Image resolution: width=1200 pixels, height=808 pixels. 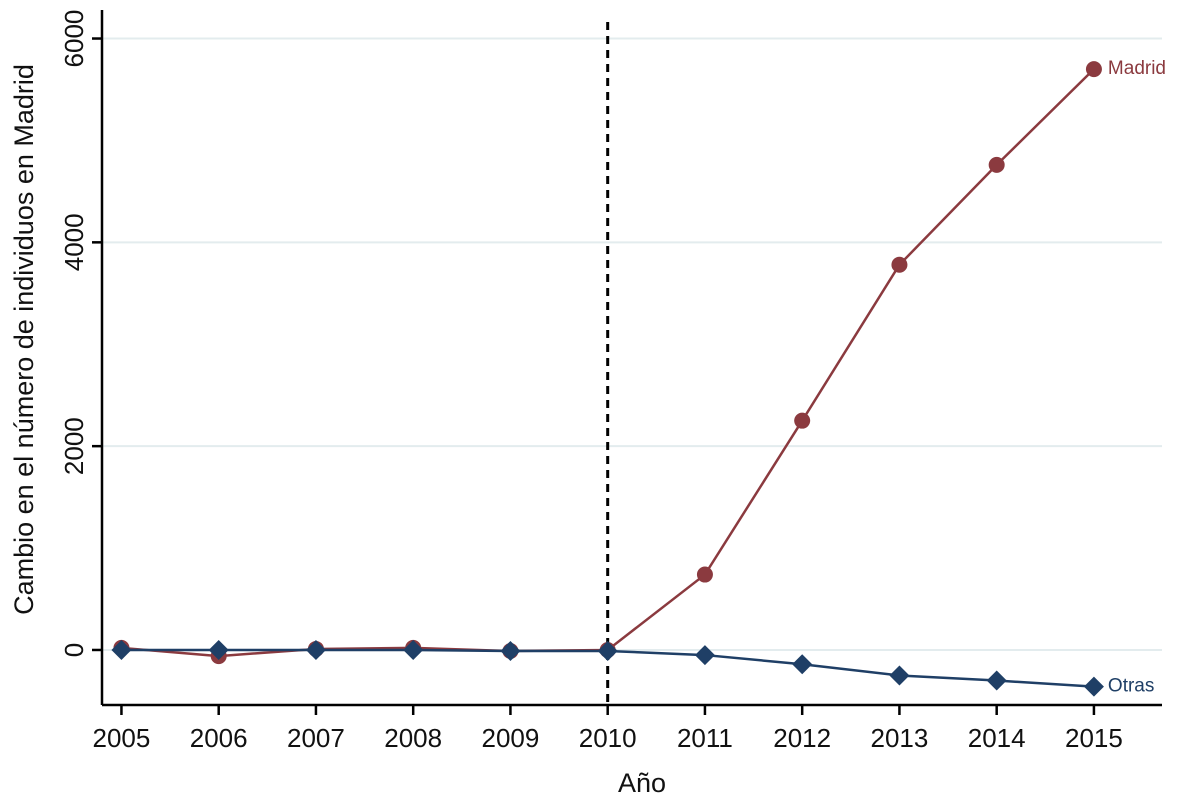 What do you see at coordinates (74, 446) in the screenshot?
I see `y-tick-label: 2000` at bounding box center [74, 446].